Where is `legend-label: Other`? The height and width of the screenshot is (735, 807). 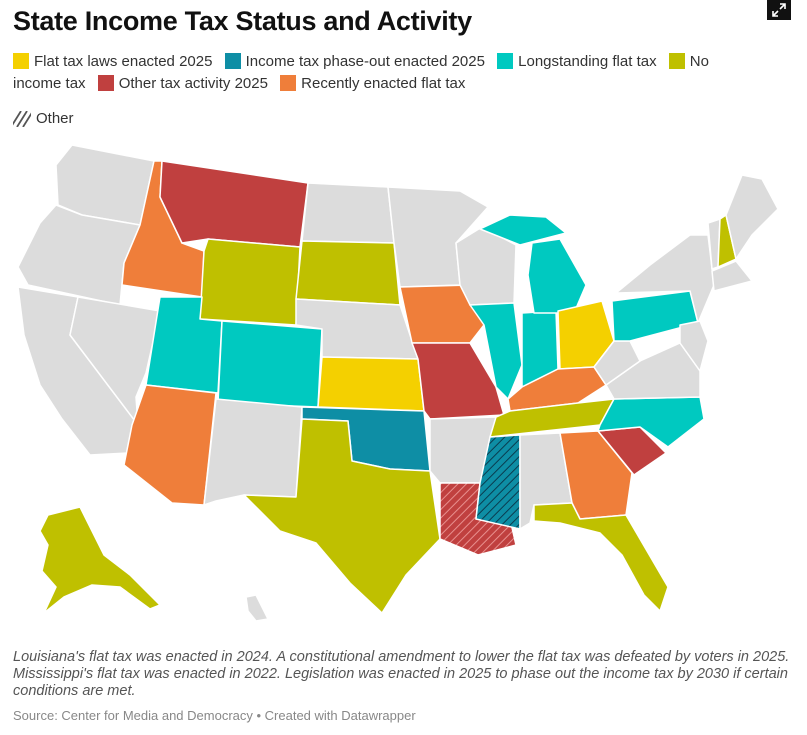
legend-label: Other is located at coordinates (55, 118).